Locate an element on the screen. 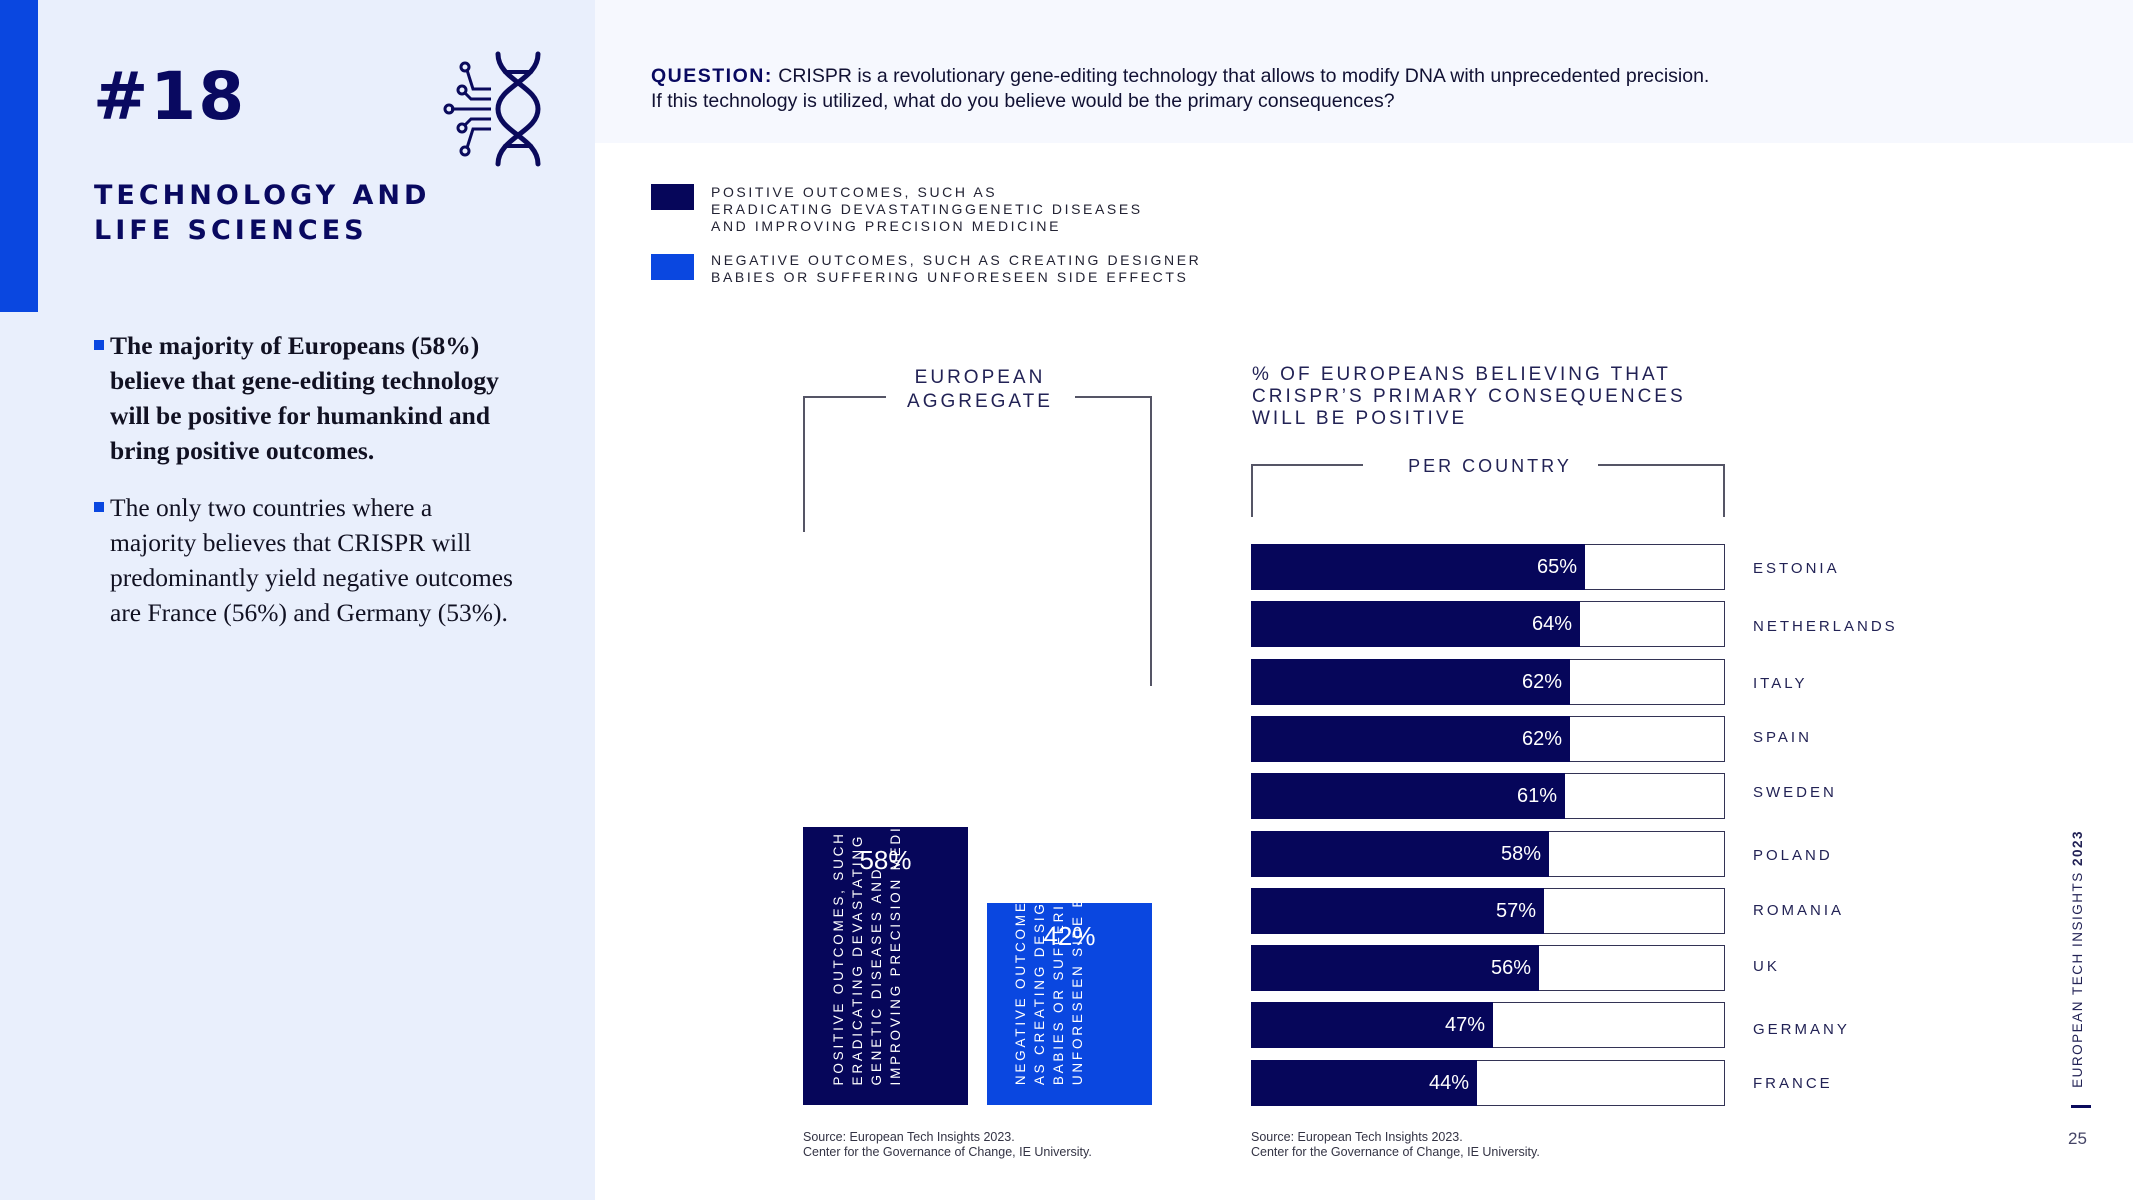 This screenshot has width=2133, height=1200. footer-year: 2023 is located at coordinates (2077, 848).